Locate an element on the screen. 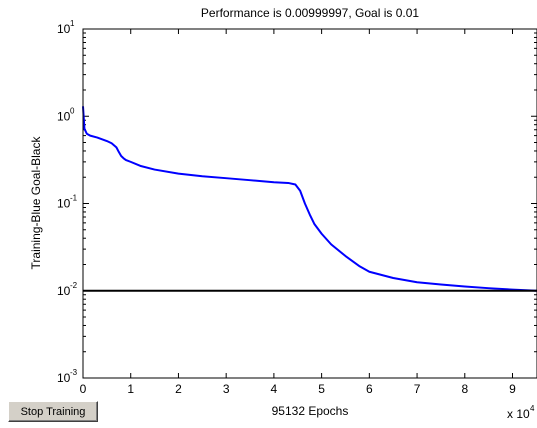  y-tick-exponent: -3 is located at coordinates (74, 372).